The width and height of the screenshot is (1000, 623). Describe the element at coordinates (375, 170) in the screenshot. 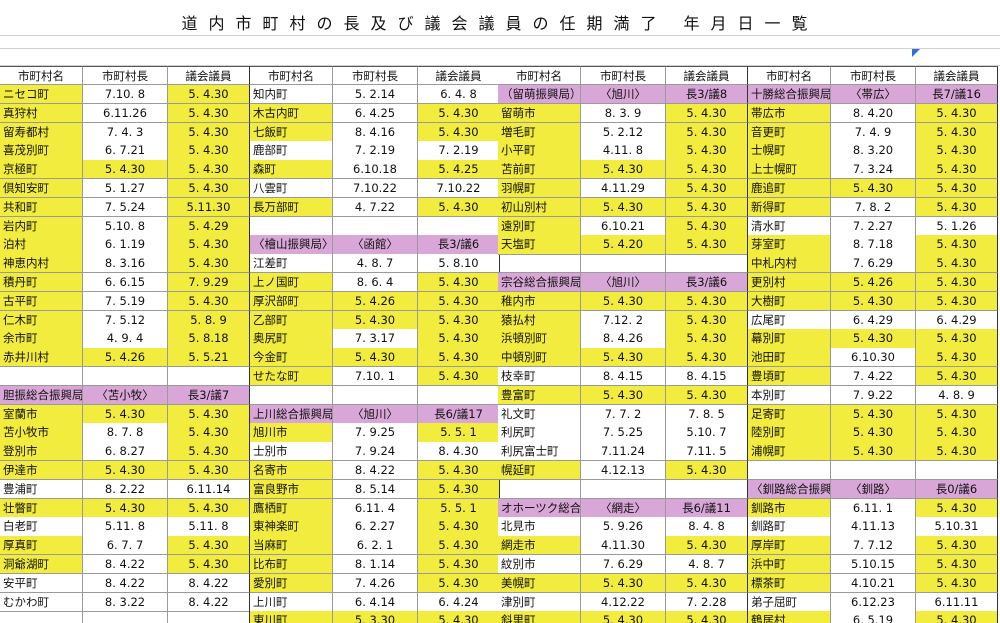

I see `mayor-term-cell: 6.10.18` at that location.